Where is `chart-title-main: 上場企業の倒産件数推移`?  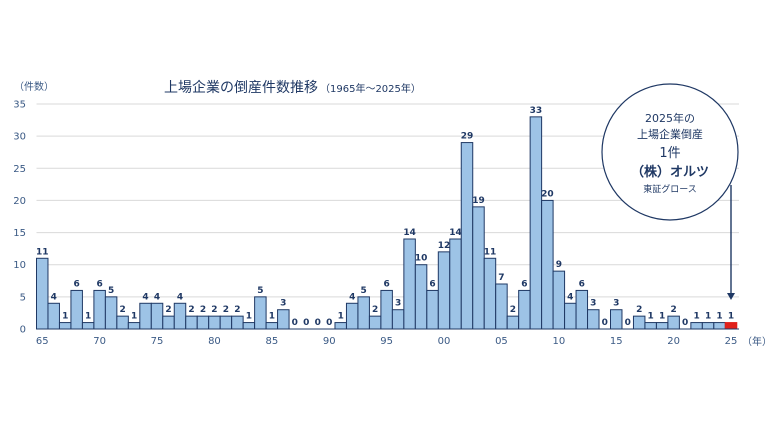 chart-title-main: 上場企業の倒産件数推移 is located at coordinates (241, 87).